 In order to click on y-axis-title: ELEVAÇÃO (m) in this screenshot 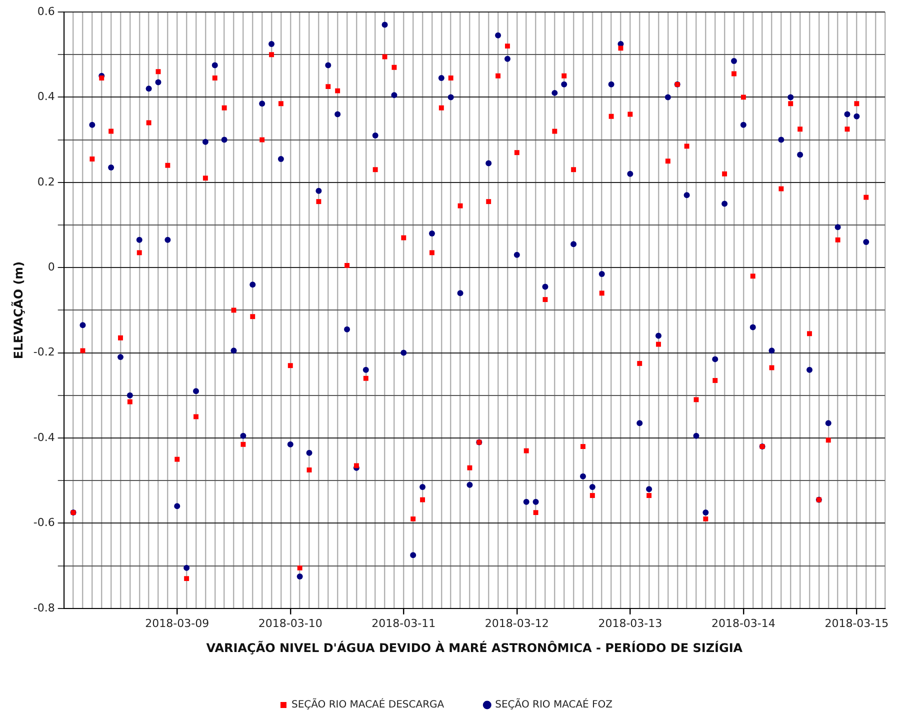, I will do `click(18, 310)`.